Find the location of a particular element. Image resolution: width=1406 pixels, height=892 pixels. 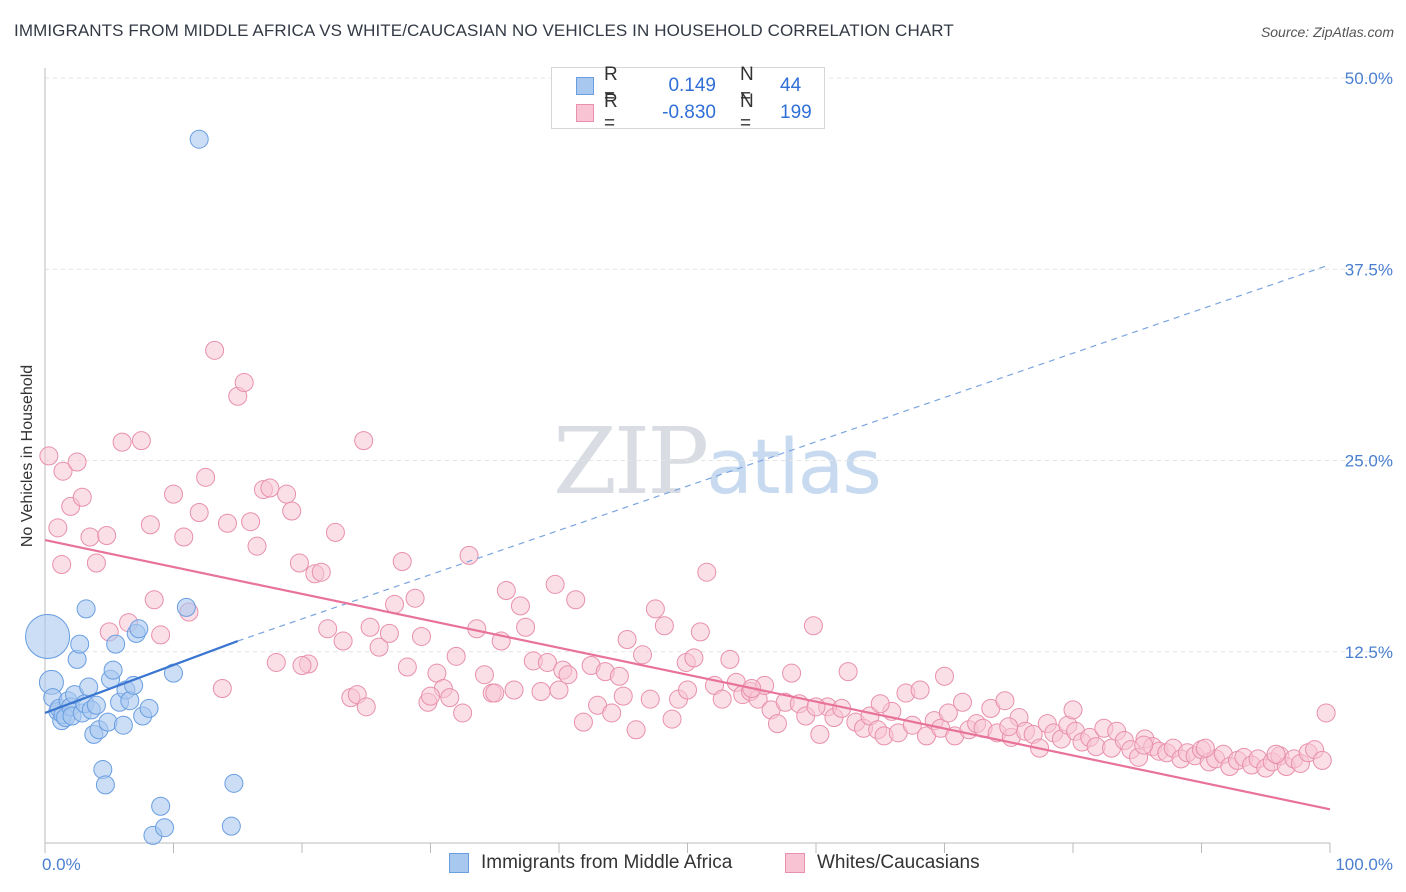

y-tick-label: 50.0% is located at coordinates (1369, 78).